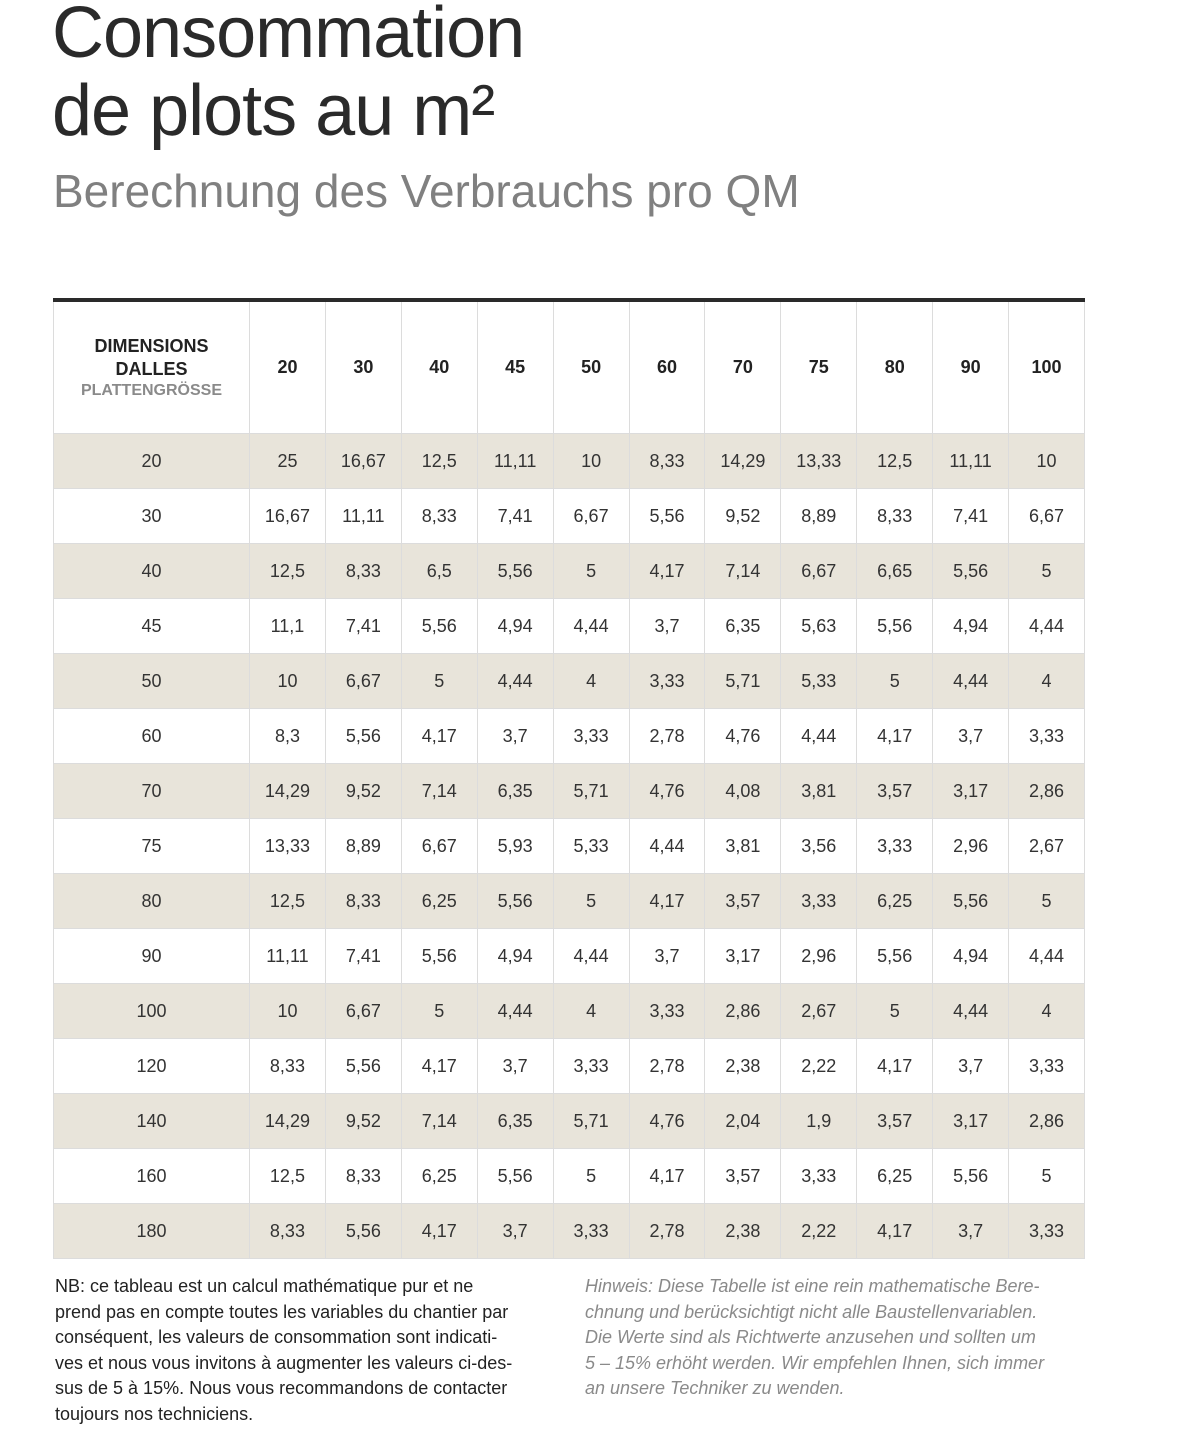 This screenshot has height=1436, width=1200. What do you see at coordinates (819, 956) in the screenshot?
I see `table-cell: 2,96` at bounding box center [819, 956].